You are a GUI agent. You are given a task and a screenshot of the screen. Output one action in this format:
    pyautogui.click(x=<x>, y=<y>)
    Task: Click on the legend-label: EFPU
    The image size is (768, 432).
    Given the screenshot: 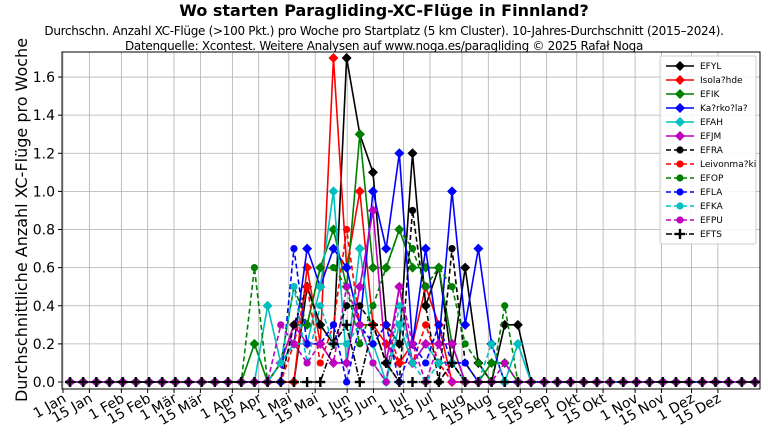 What is the action you would take?
    pyautogui.click(x=711, y=221)
    